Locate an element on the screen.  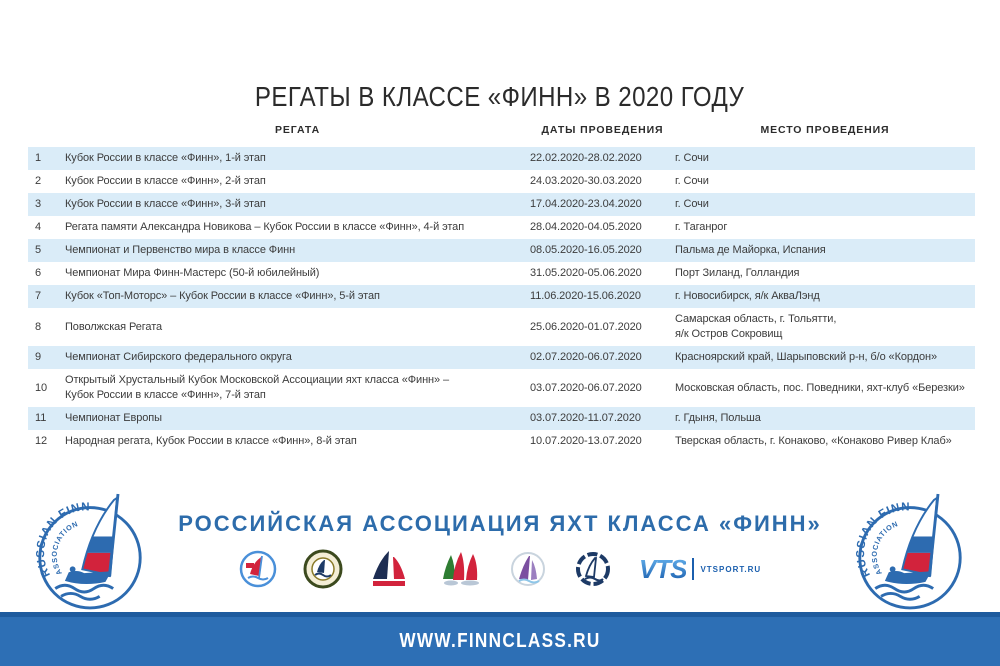
rus-sailing-logo-icon is located at coordinates (390, 569).